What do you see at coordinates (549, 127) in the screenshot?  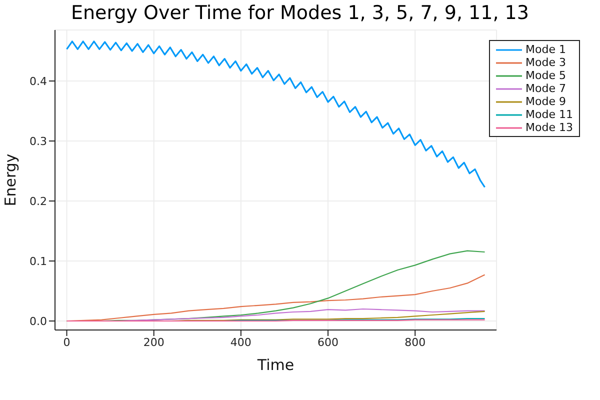 I see `legend-label: Mode 13` at bounding box center [549, 127].